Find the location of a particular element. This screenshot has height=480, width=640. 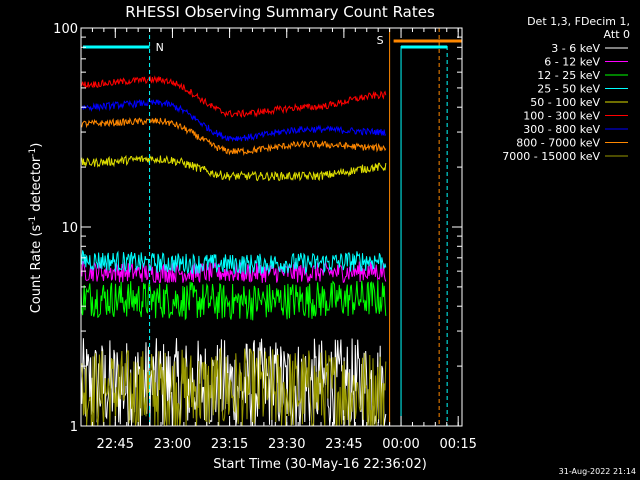

legend-entry-3: 25 - 50 keV is located at coordinates (568, 89).